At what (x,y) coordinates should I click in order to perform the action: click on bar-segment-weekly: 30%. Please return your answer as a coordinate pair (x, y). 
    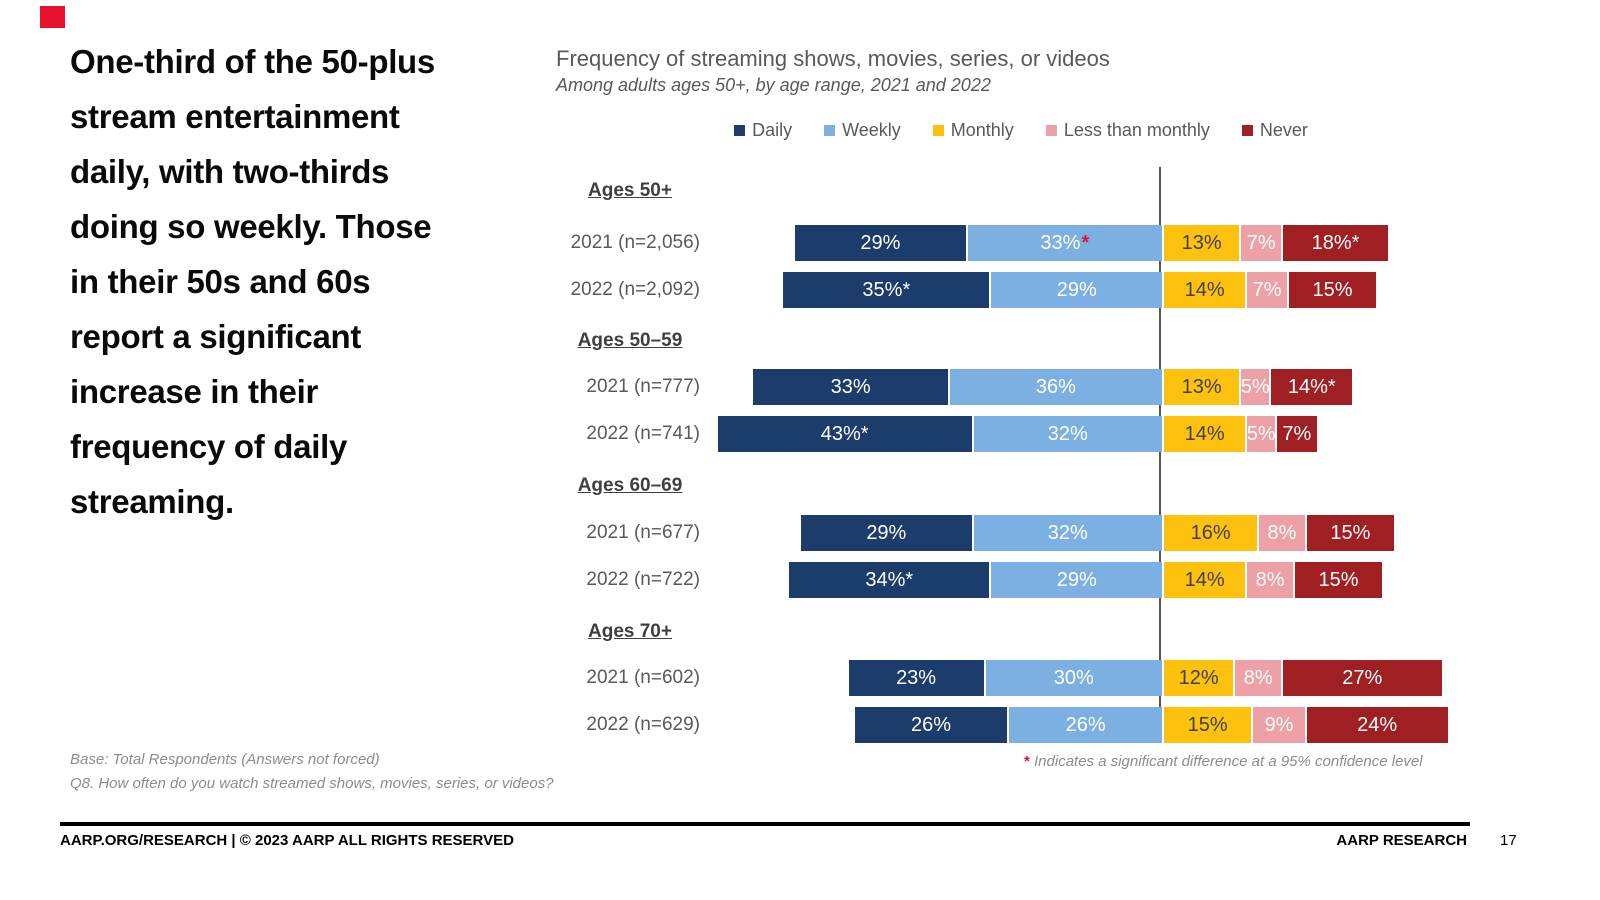
    Looking at the image, I should click on (1073, 678).